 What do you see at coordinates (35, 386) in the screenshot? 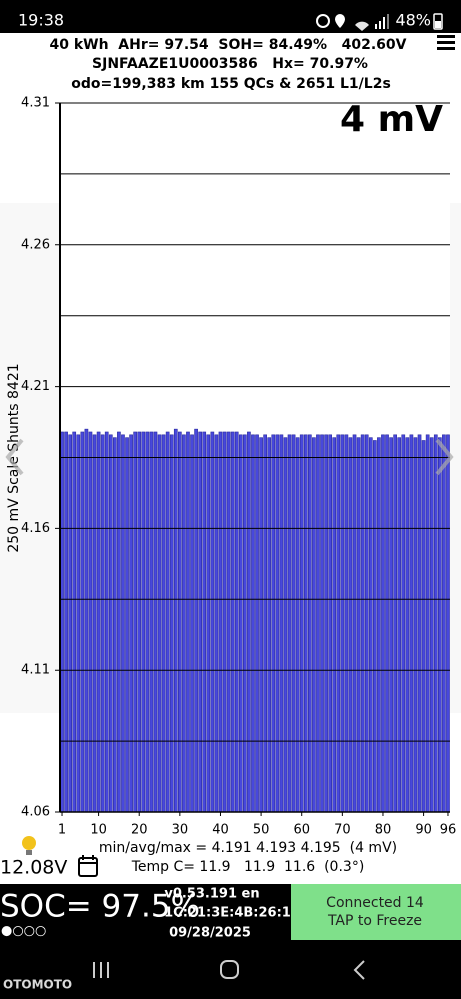
I see `y-tick-label: 4.21` at bounding box center [35, 386].